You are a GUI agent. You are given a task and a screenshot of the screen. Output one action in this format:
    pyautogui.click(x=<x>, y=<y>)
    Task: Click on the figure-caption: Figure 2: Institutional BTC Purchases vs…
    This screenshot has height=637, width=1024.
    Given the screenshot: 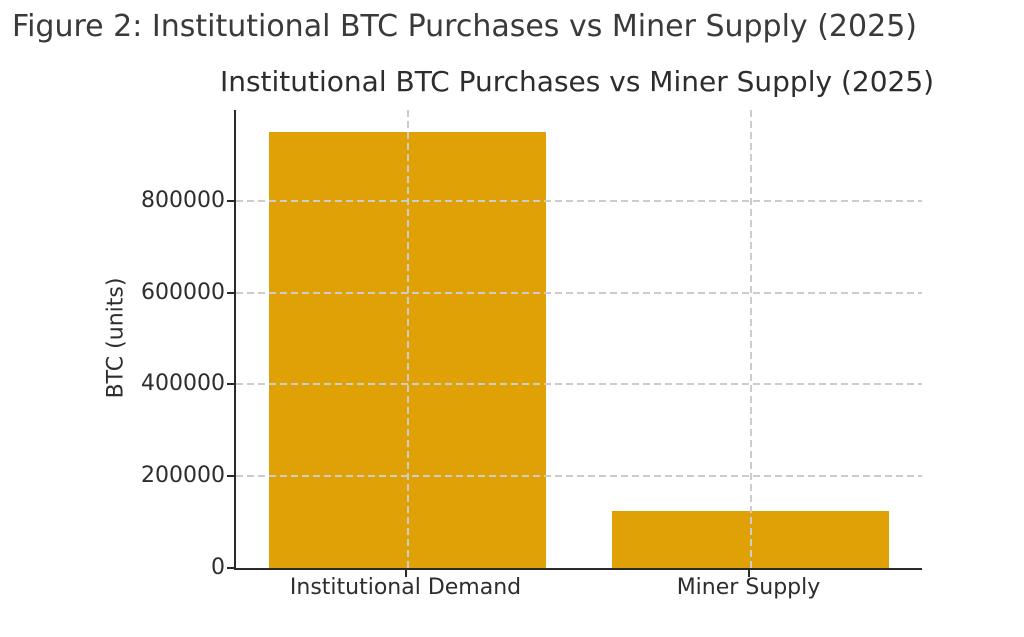 What is the action you would take?
    pyautogui.click(x=464, y=26)
    